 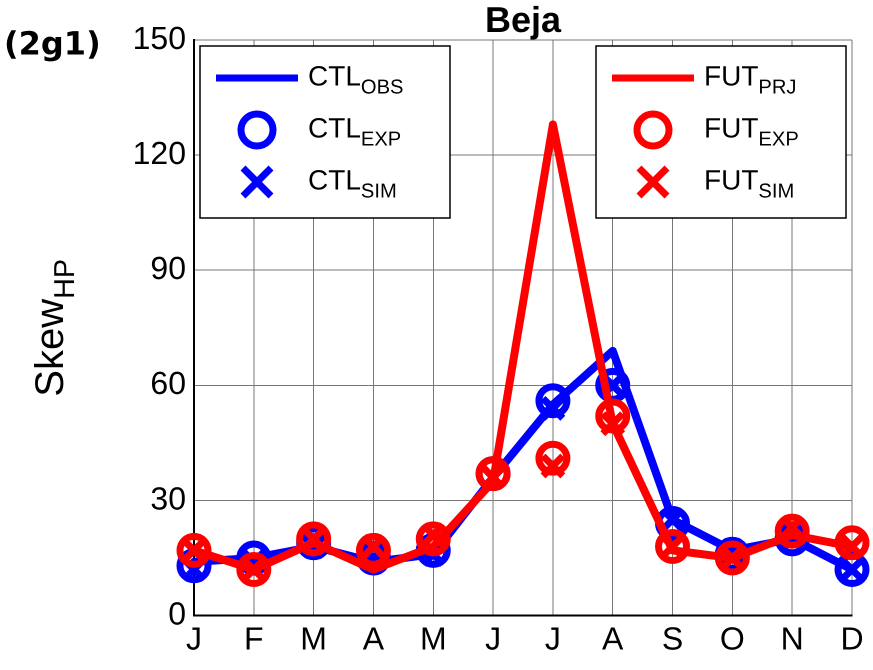 What do you see at coordinates (168, 268) in the screenshot?
I see `y-tick-label: 90` at bounding box center [168, 268].